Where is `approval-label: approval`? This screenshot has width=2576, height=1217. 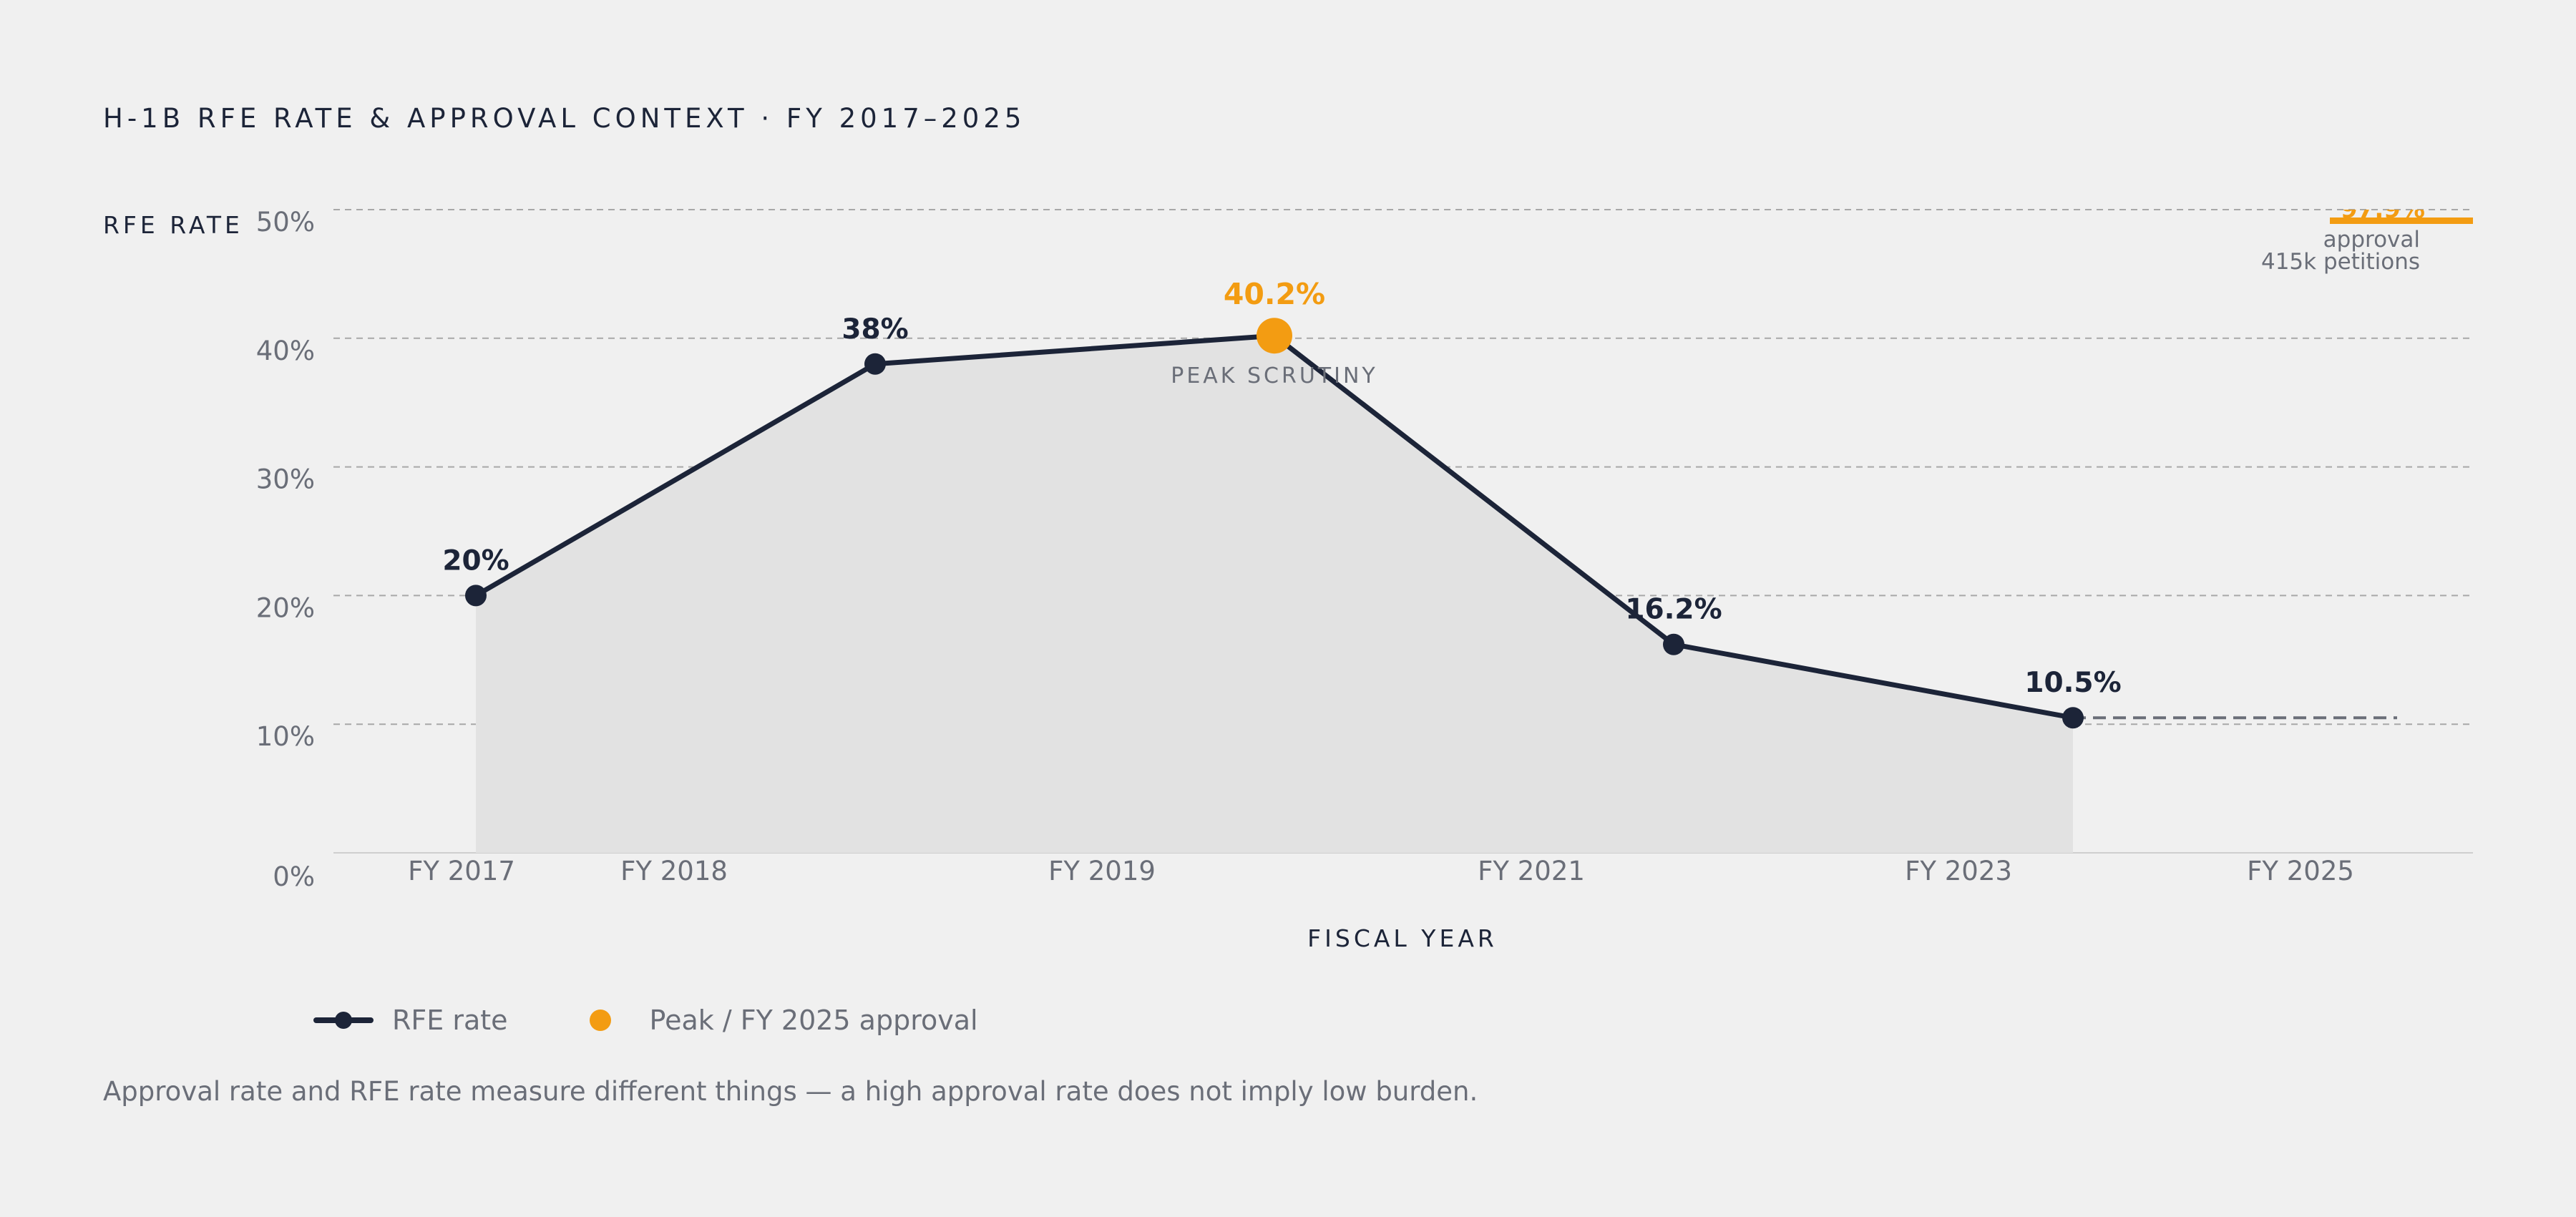
approval-label: approval is located at coordinates (2371, 240).